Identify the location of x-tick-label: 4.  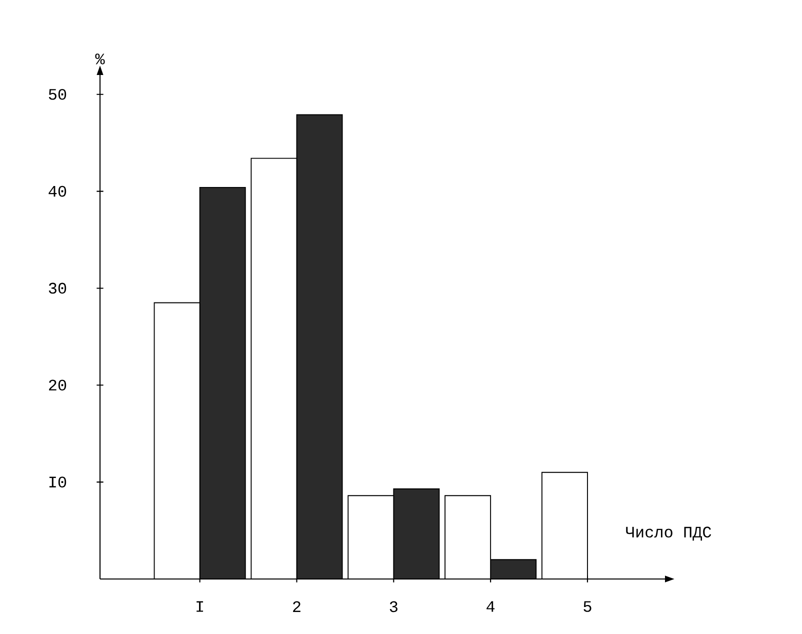
(490, 606).